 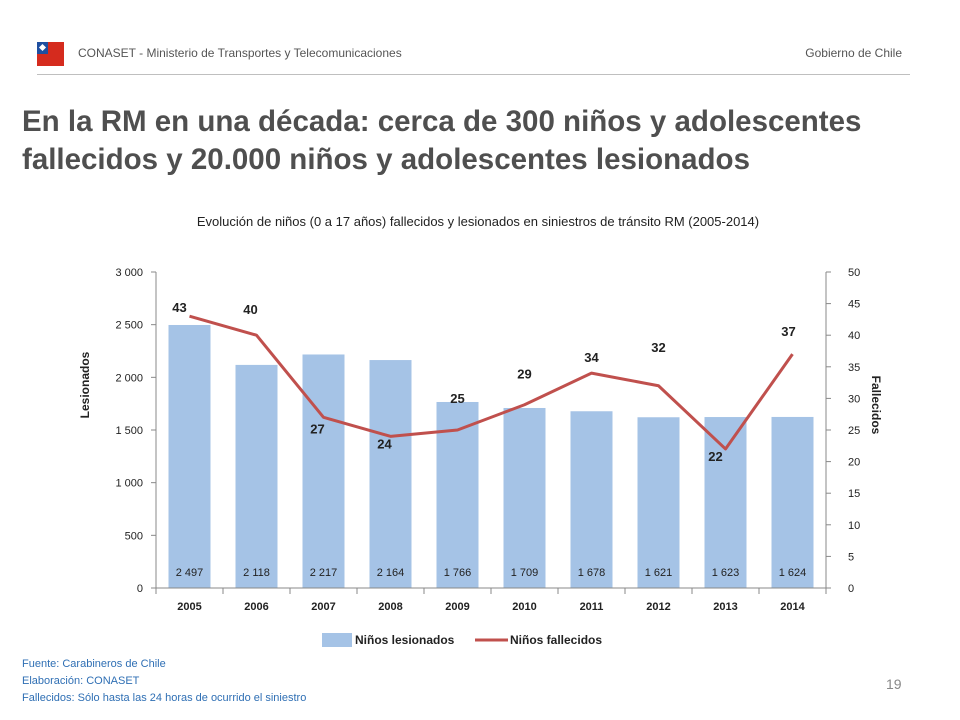 I want to click on bar-data-label: 1 678, so click(x=592, y=573).